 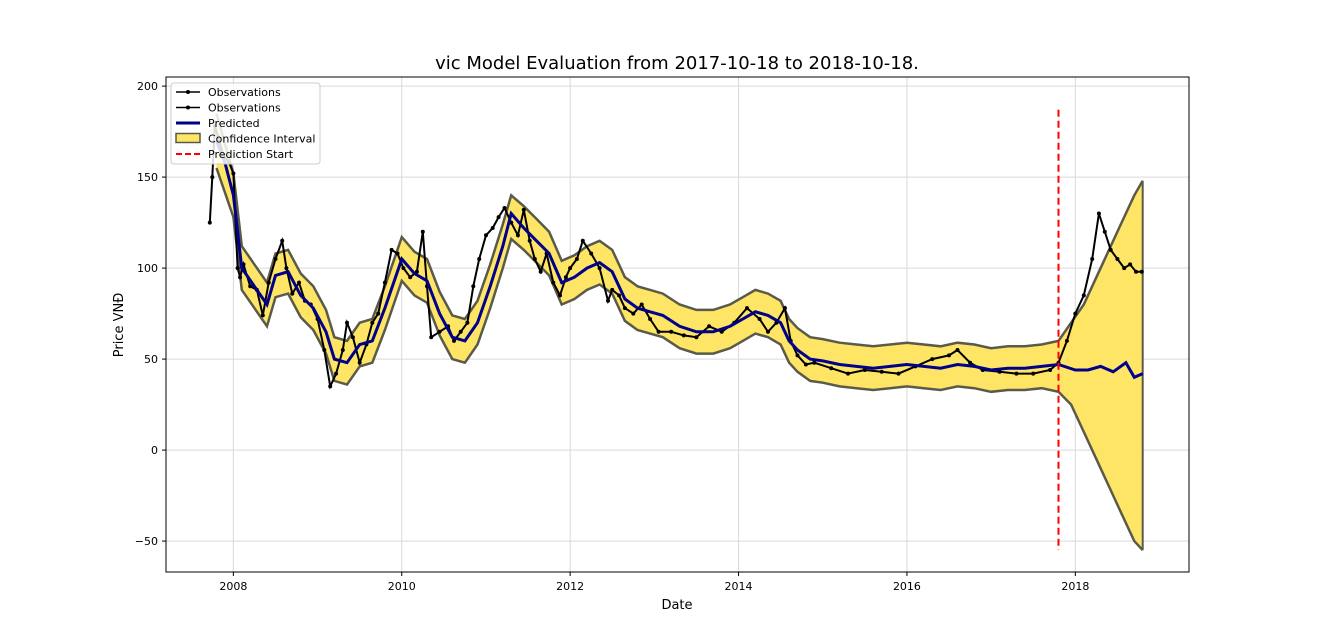 What do you see at coordinates (739, 586) in the screenshot?
I see `x-tick-label: 2014` at bounding box center [739, 586].